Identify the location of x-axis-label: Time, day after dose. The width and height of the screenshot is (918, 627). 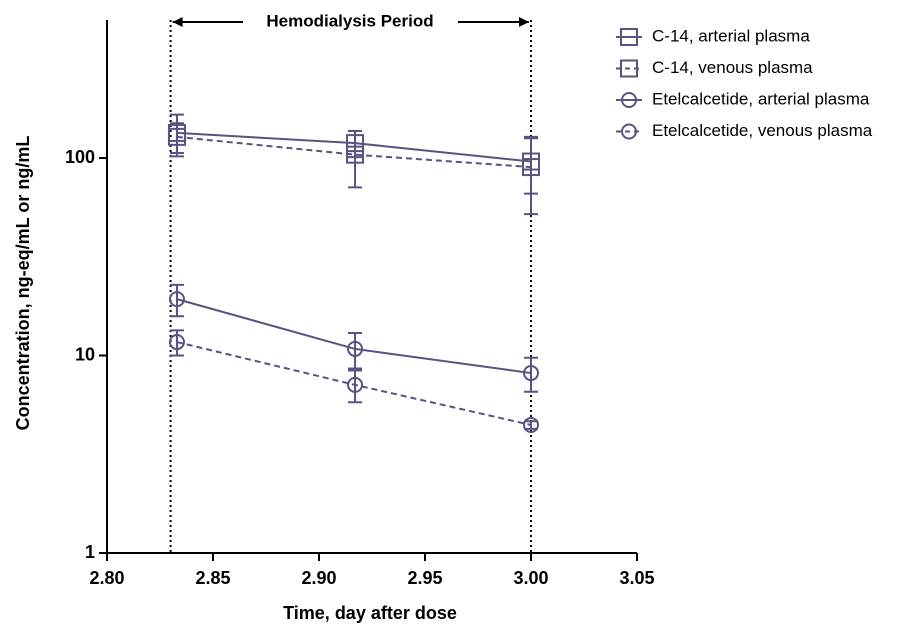
(370, 613).